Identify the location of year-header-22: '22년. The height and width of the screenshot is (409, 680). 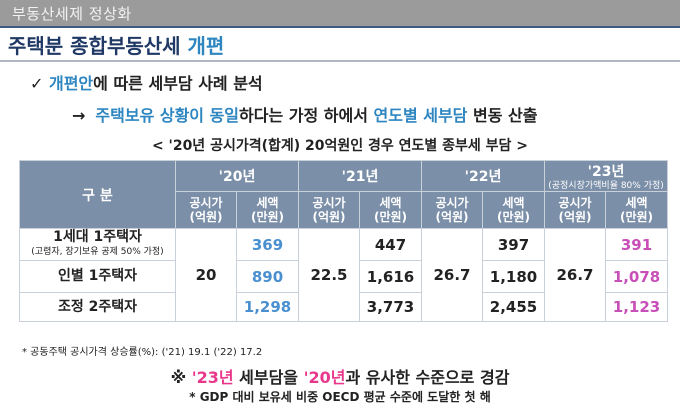
(483, 176).